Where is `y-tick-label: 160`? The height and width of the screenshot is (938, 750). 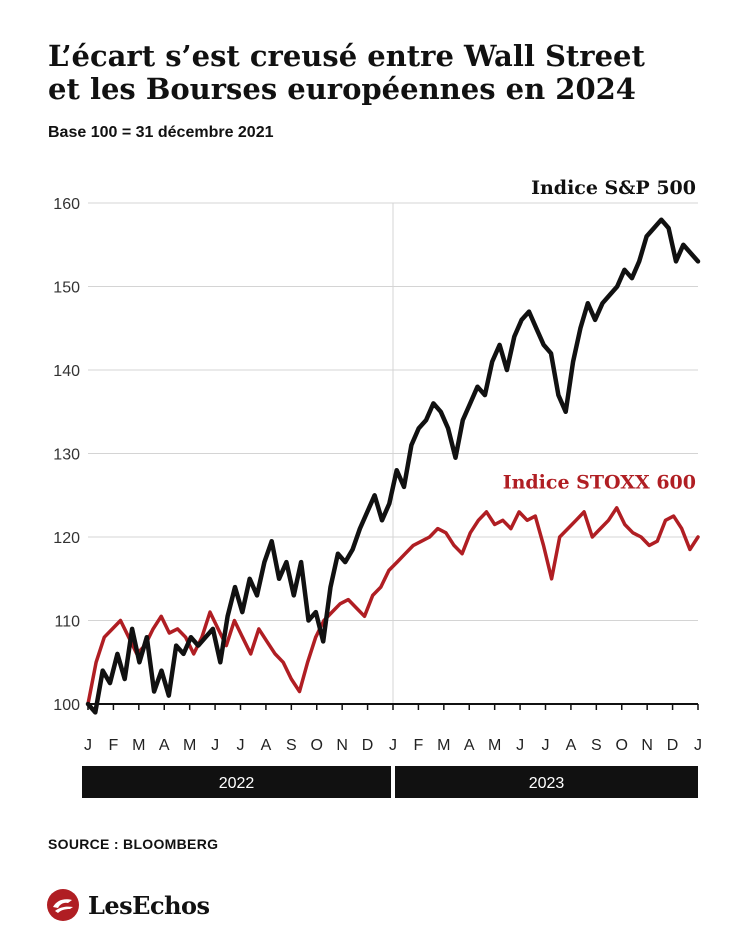
y-tick-label: 160 is located at coordinates (66, 204).